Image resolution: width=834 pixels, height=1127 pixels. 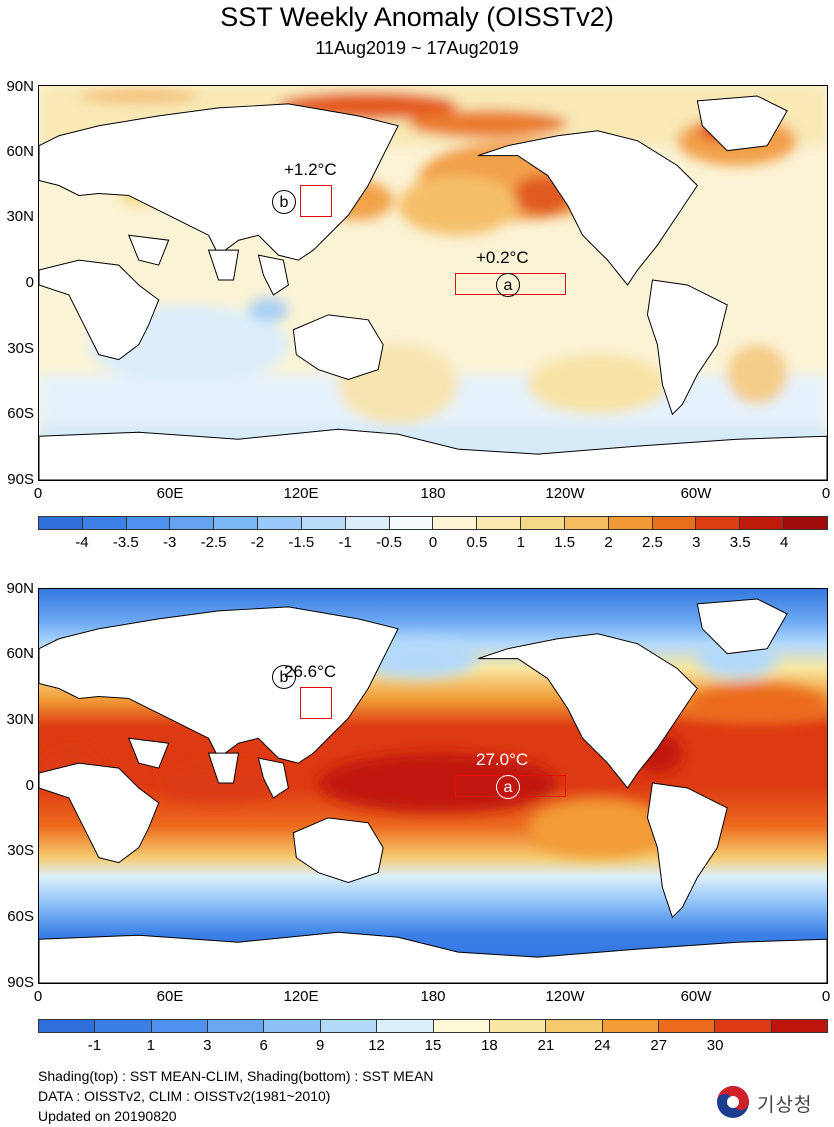 What do you see at coordinates (20, 653) in the screenshot?
I see `lat-label-60n-bottom: 60N` at bounding box center [20, 653].